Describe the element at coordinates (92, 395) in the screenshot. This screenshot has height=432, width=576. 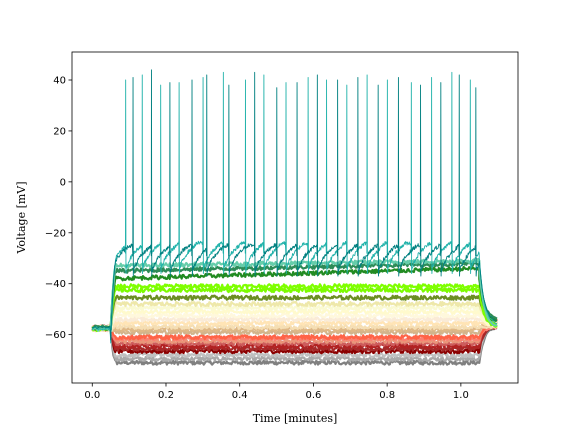
I see `x-tick-label: 0.0` at that location.